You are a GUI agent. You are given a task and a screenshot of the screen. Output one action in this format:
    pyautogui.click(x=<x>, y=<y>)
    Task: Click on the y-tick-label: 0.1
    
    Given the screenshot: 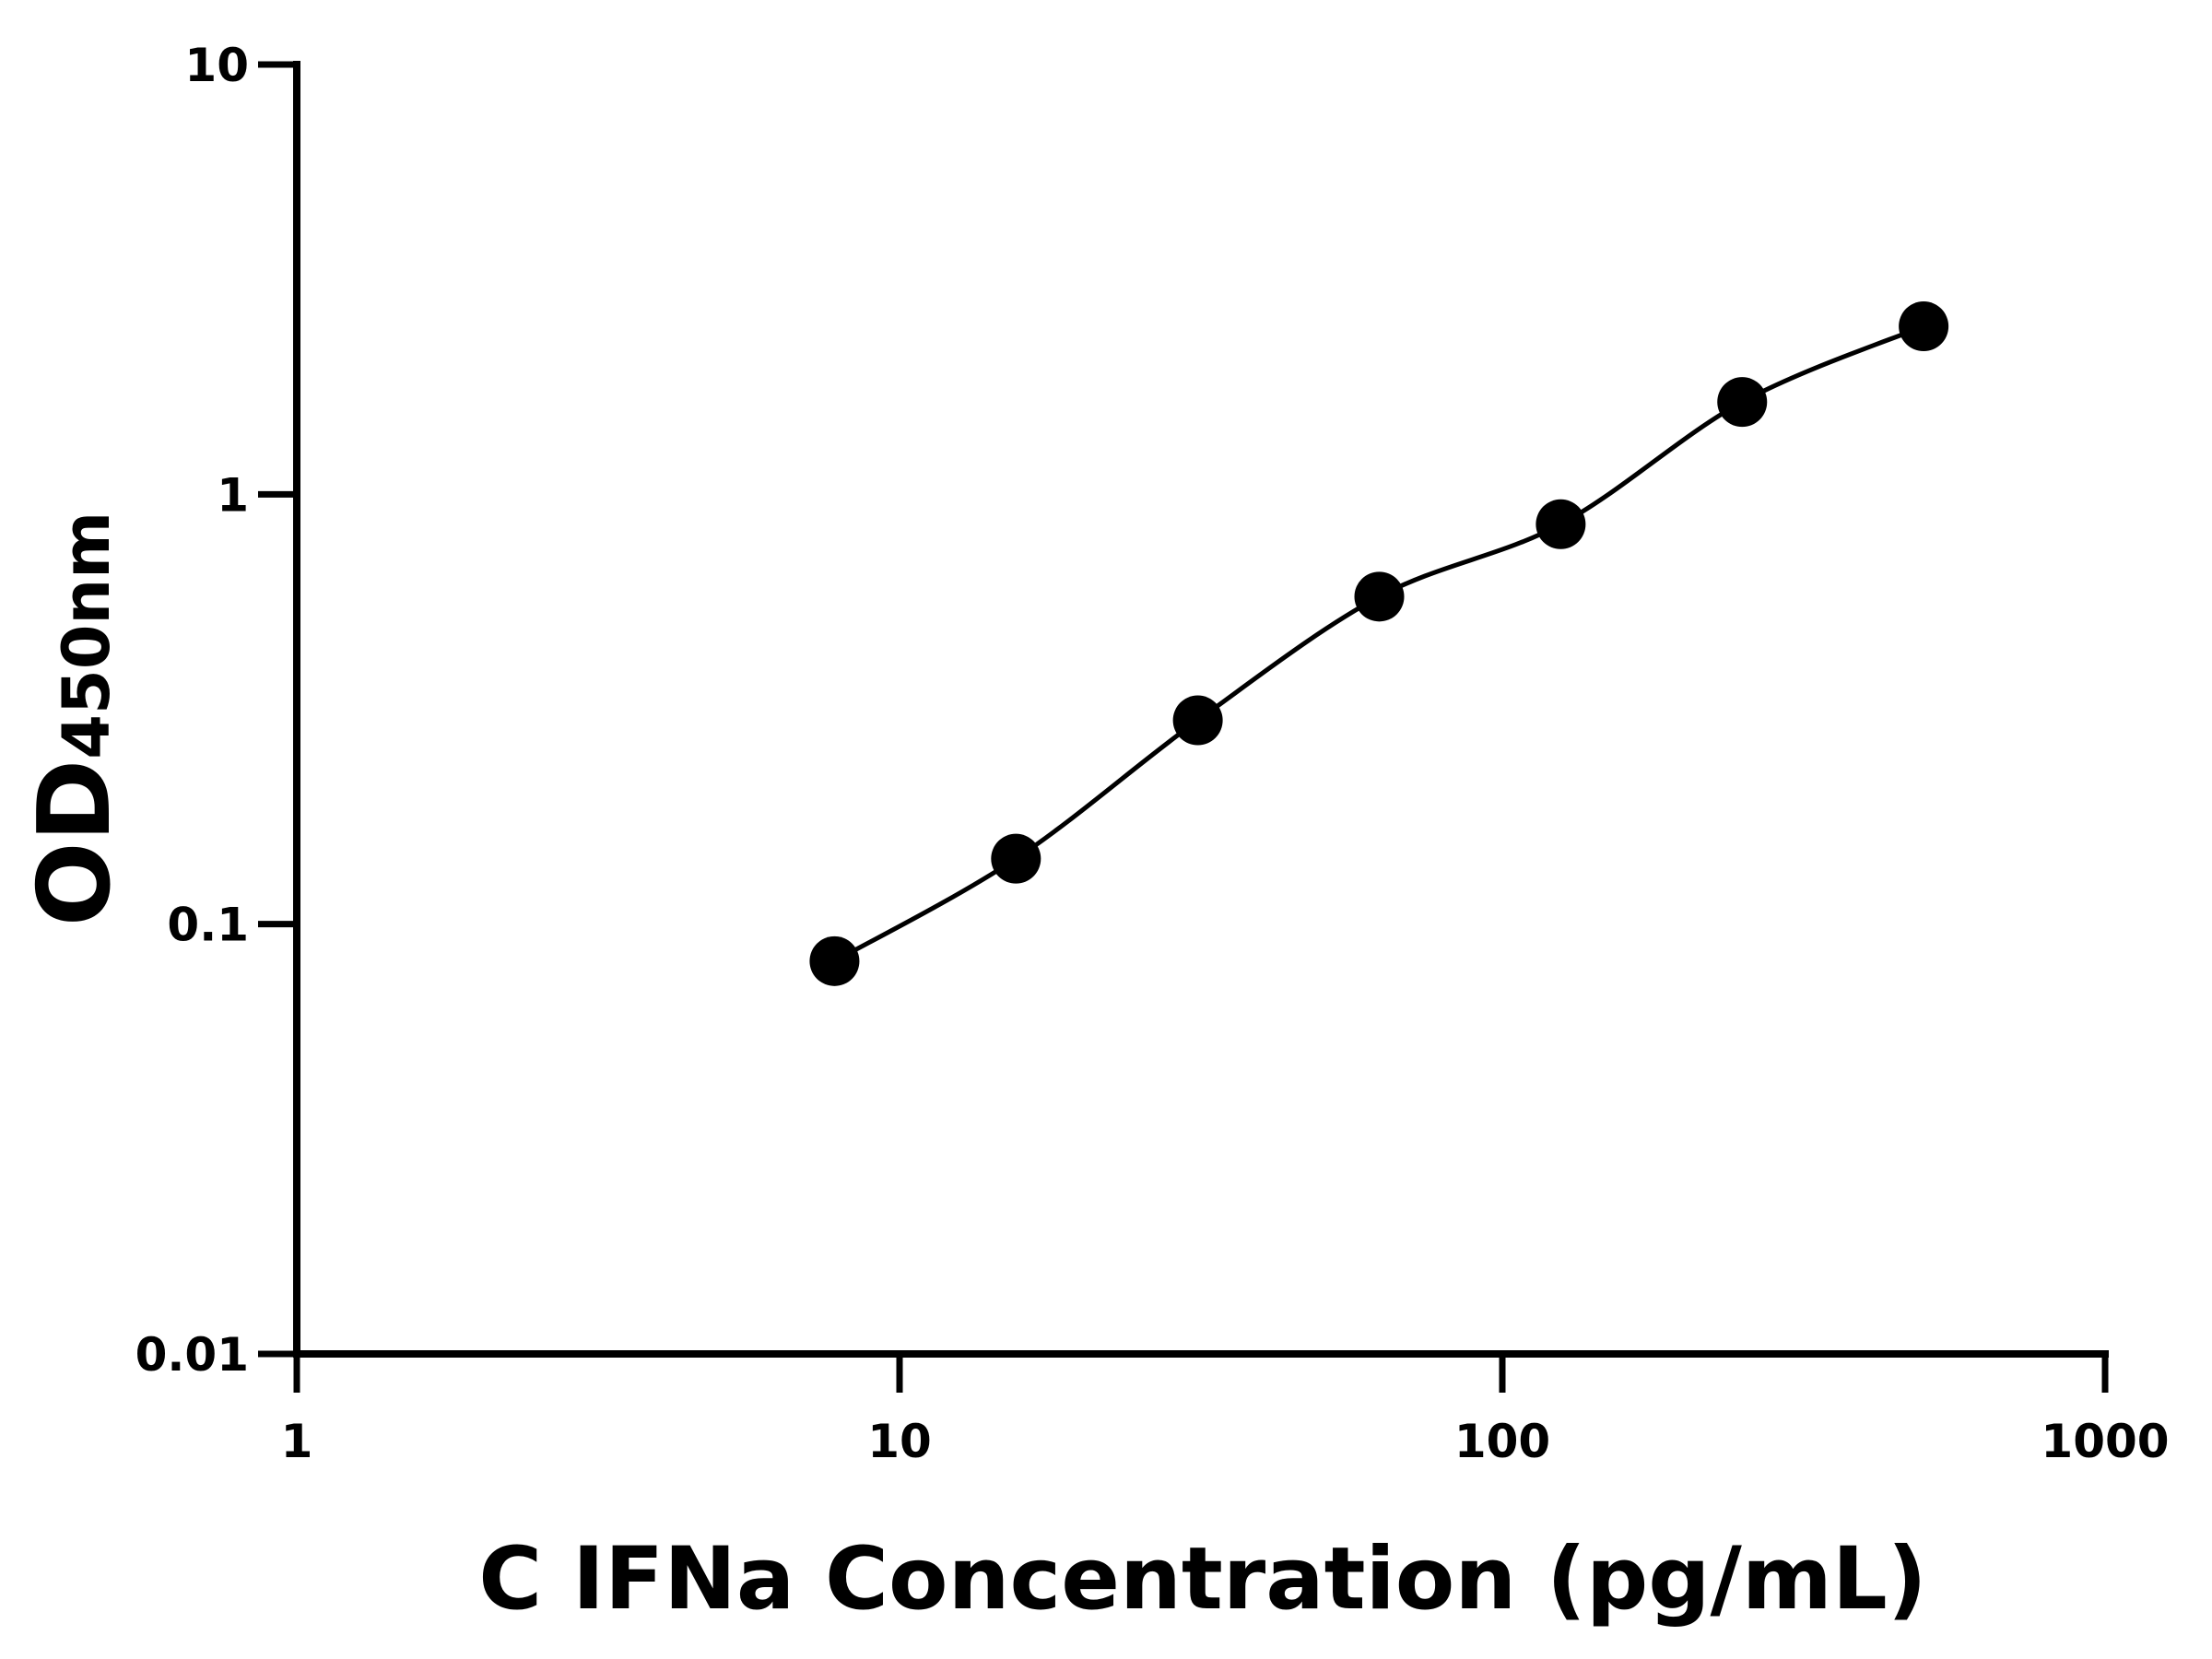 What is the action you would take?
    pyautogui.click(x=208, y=925)
    